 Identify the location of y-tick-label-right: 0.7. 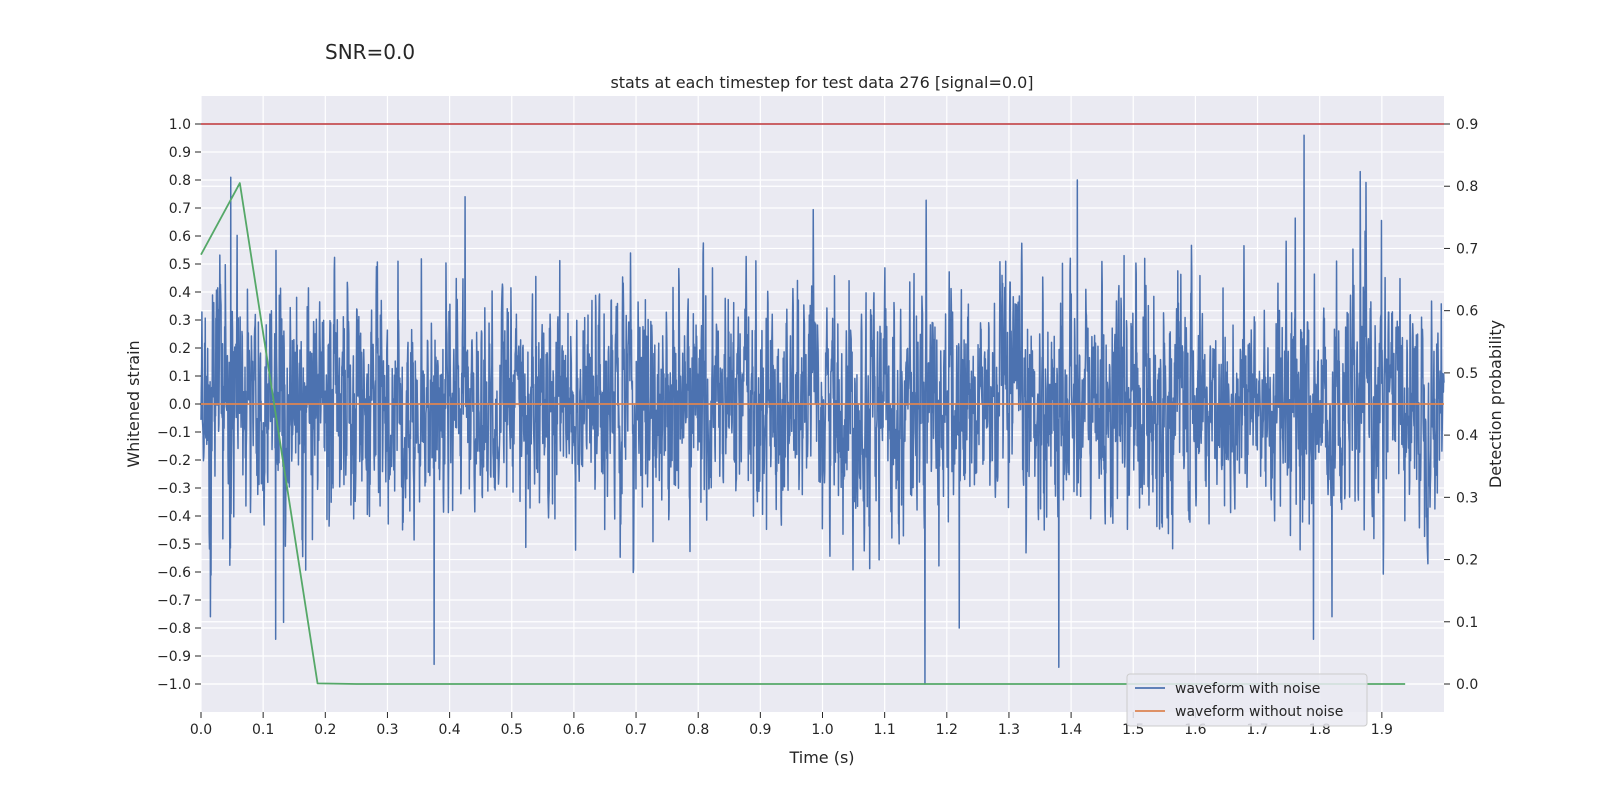
(1467, 249).